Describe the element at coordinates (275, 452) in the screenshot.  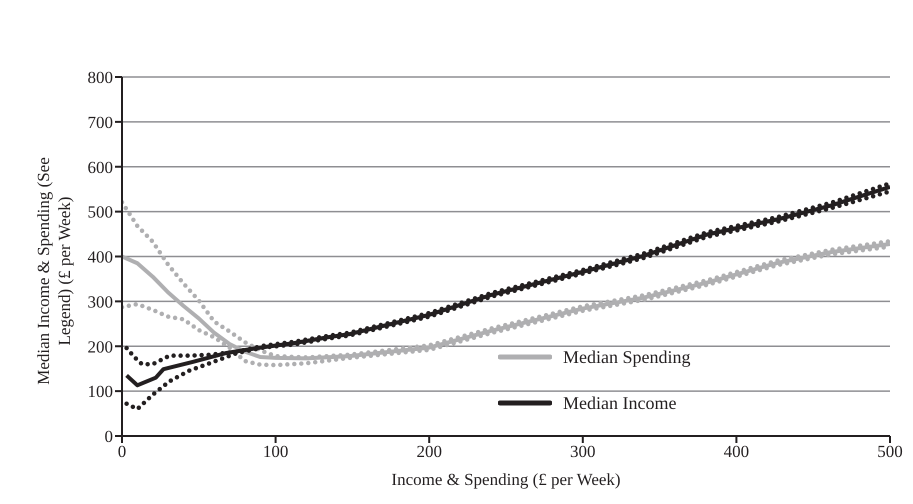
I see `x-tick-label: 100` at that location.